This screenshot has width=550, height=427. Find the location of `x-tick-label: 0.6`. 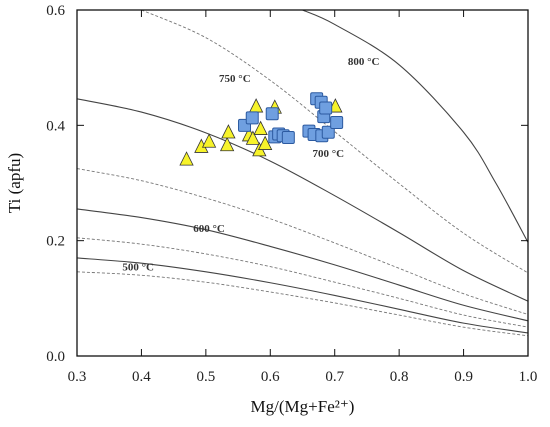

x-tick-label: 0.6 is located at coordinates (270, 377).